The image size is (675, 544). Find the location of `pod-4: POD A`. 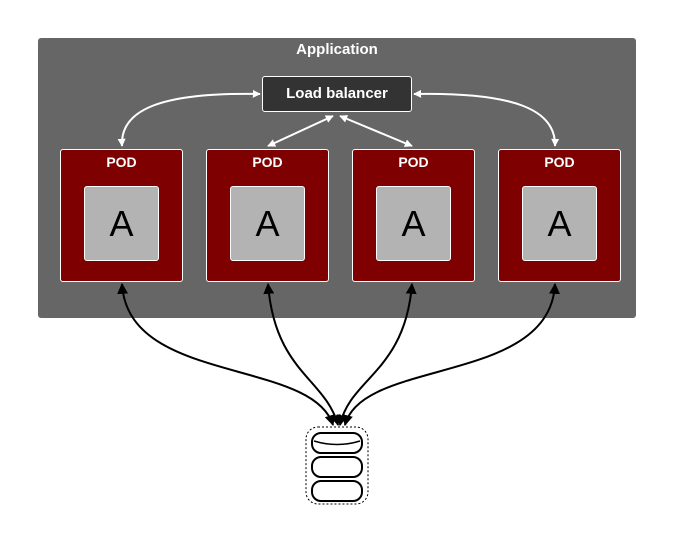

pod-4: POD A is located at coordinates (559, 215).